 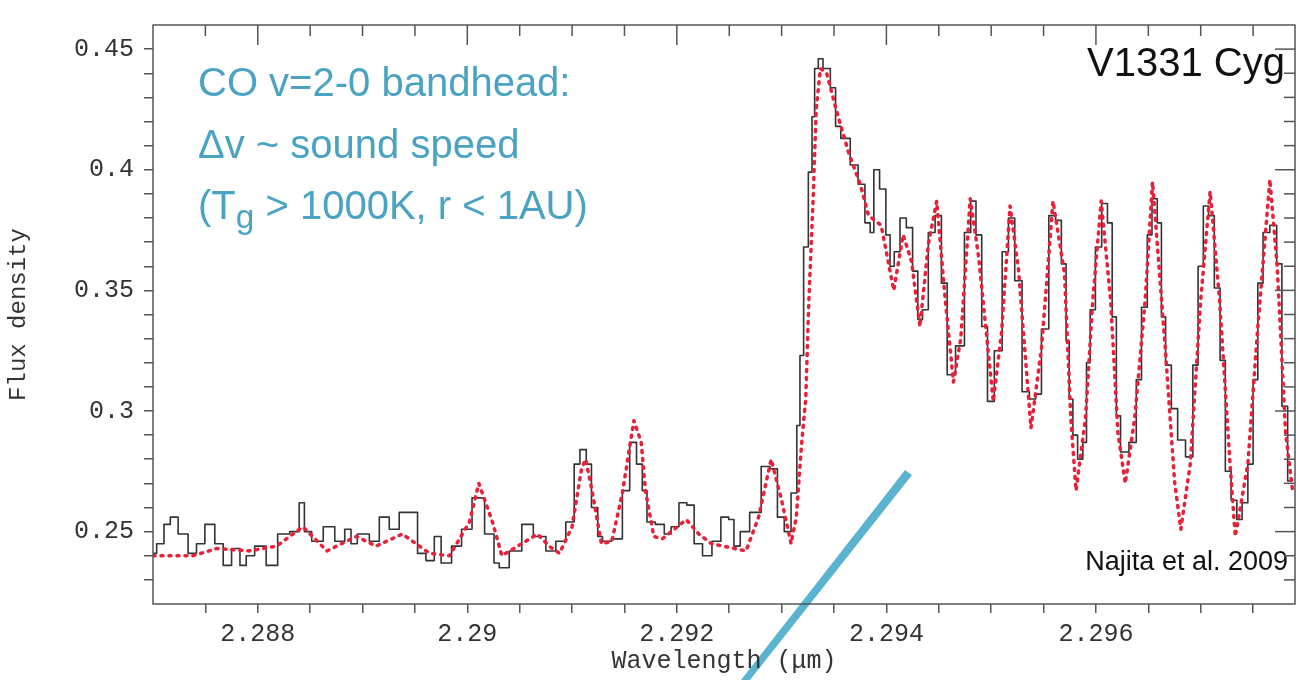 I want to click on annotation: (T$_{g}$ > 1000K, r < 1AU), so click(x=393, y=209).